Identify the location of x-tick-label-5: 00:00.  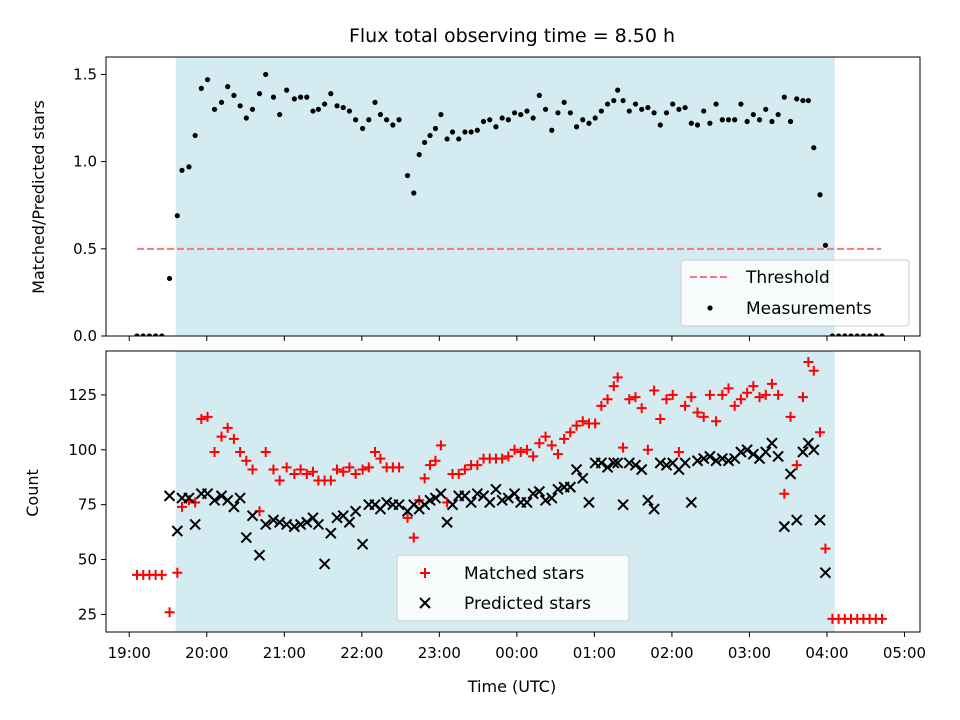
(516, 653).